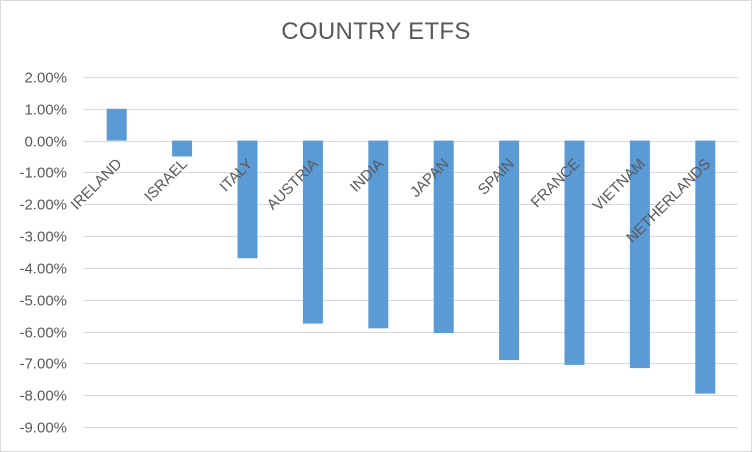 The height and width of the screenshot is (452, 752). Describe the element at coordinates (45, 110) in the screenshot. I see `y-tick-label: 1.00%` at that location.